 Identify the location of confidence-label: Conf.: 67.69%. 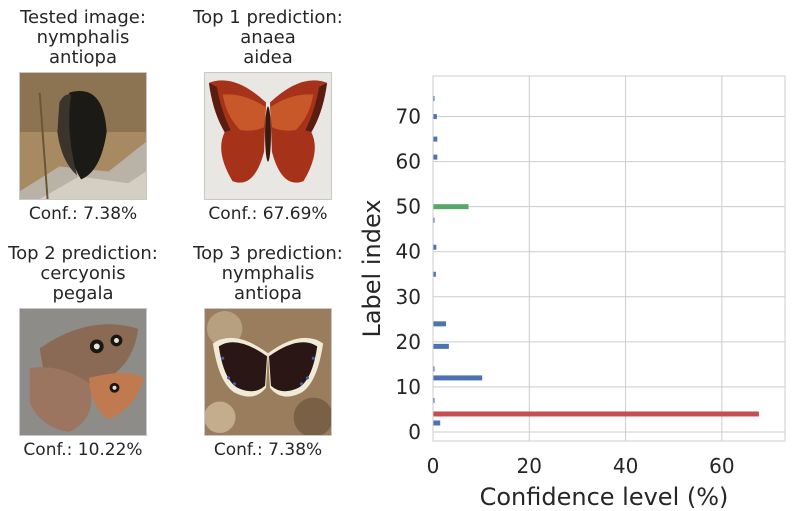
(268, 214).